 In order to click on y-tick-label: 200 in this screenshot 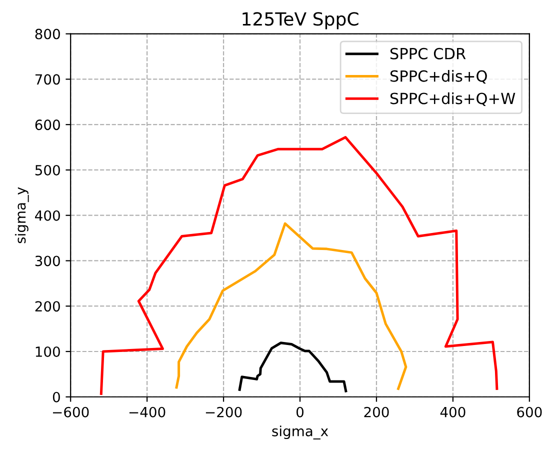, I will do `click(47, 306)`.